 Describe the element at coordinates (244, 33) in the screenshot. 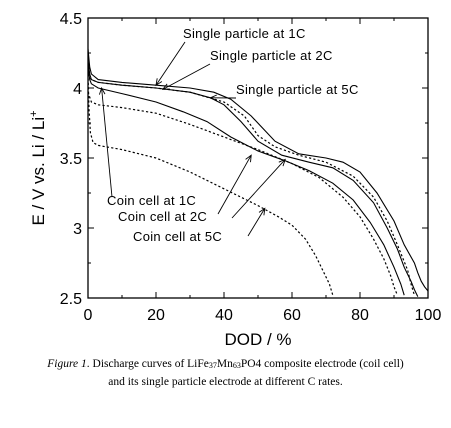

I see `annotation-single-1c: Single particle at 1C` at that location.